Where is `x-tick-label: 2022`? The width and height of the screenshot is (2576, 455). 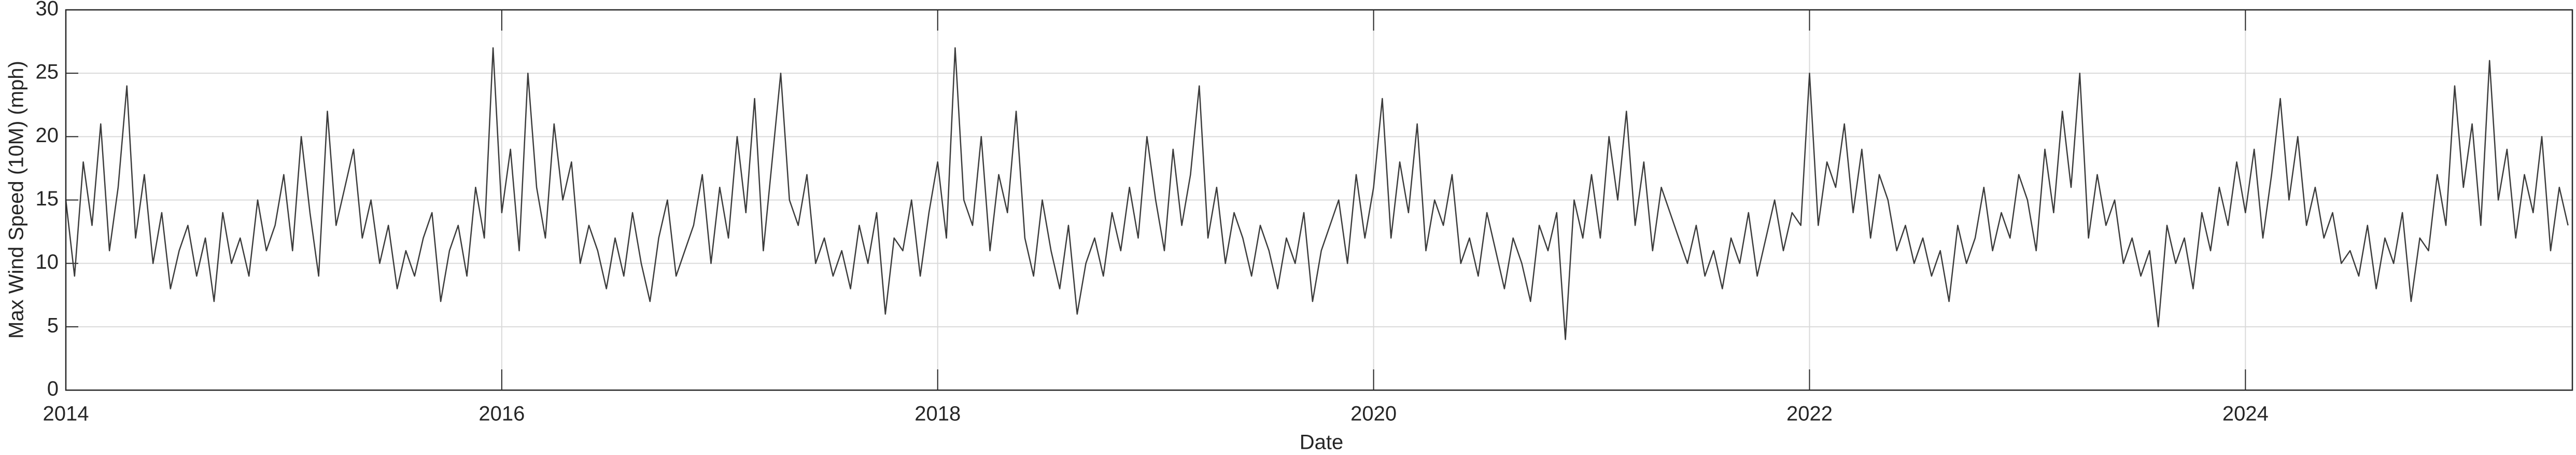 x-tick-label: 2022 is located at coordinates (1809, 414).